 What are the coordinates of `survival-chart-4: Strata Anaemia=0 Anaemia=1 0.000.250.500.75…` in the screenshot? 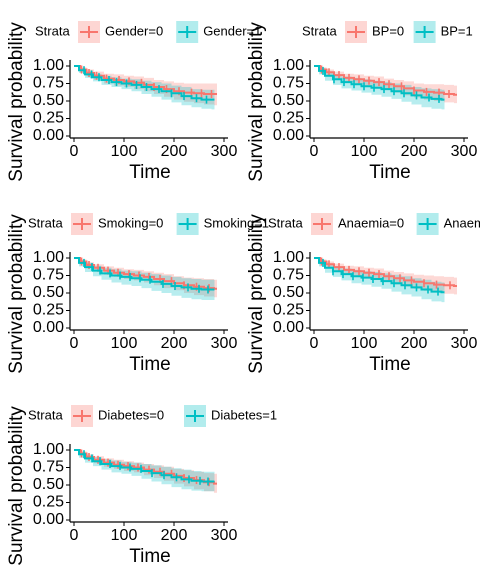 It's located at (363, 294).